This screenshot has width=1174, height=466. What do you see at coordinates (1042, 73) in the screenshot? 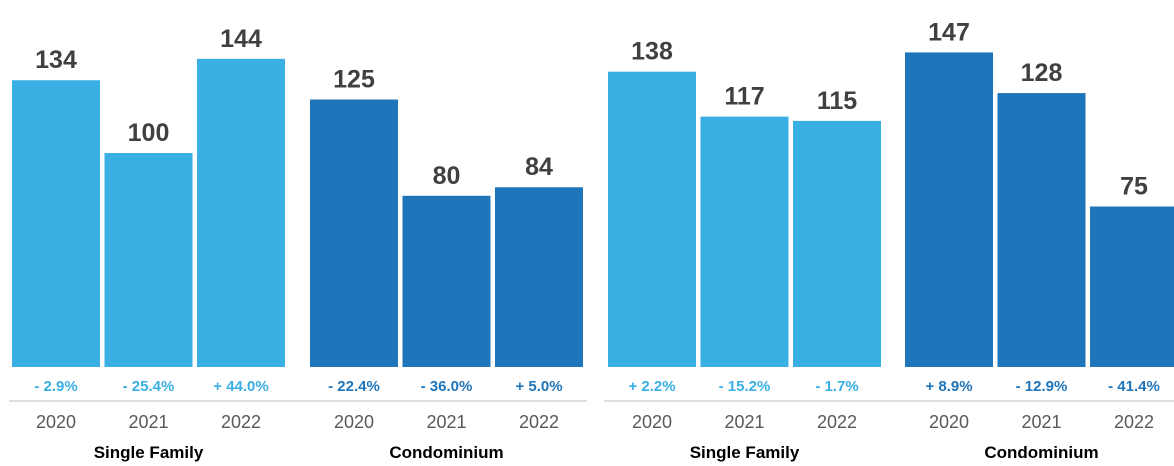
I see `bar-value-label: 128` at bounding box center [1042, 73].